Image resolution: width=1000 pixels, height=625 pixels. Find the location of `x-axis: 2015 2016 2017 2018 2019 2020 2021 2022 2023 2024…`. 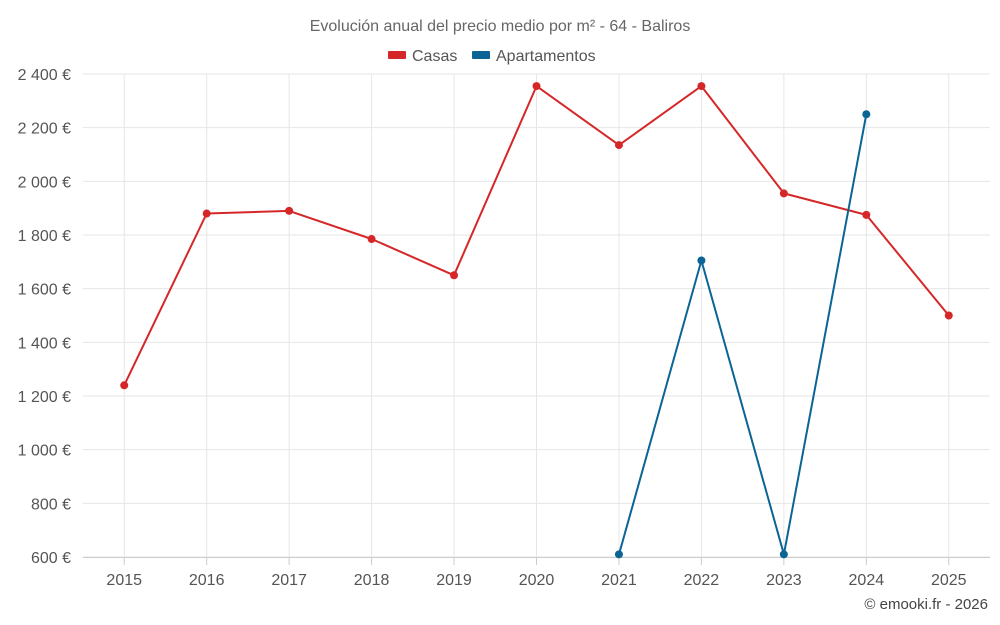

x-axis: 2015 2016 2017 2018 2019 2020 2021 2022 2023 2024… is located at coordinates (536, 573).